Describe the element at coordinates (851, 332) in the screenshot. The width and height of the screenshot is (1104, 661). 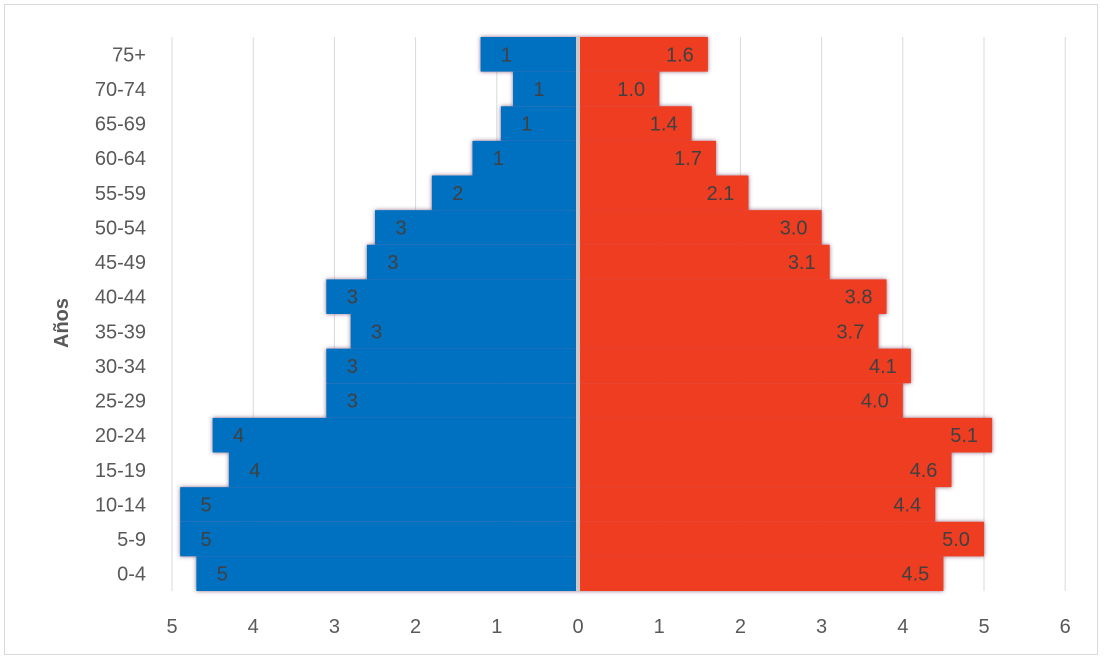
I see `data-label-right: 3.7` at that location.